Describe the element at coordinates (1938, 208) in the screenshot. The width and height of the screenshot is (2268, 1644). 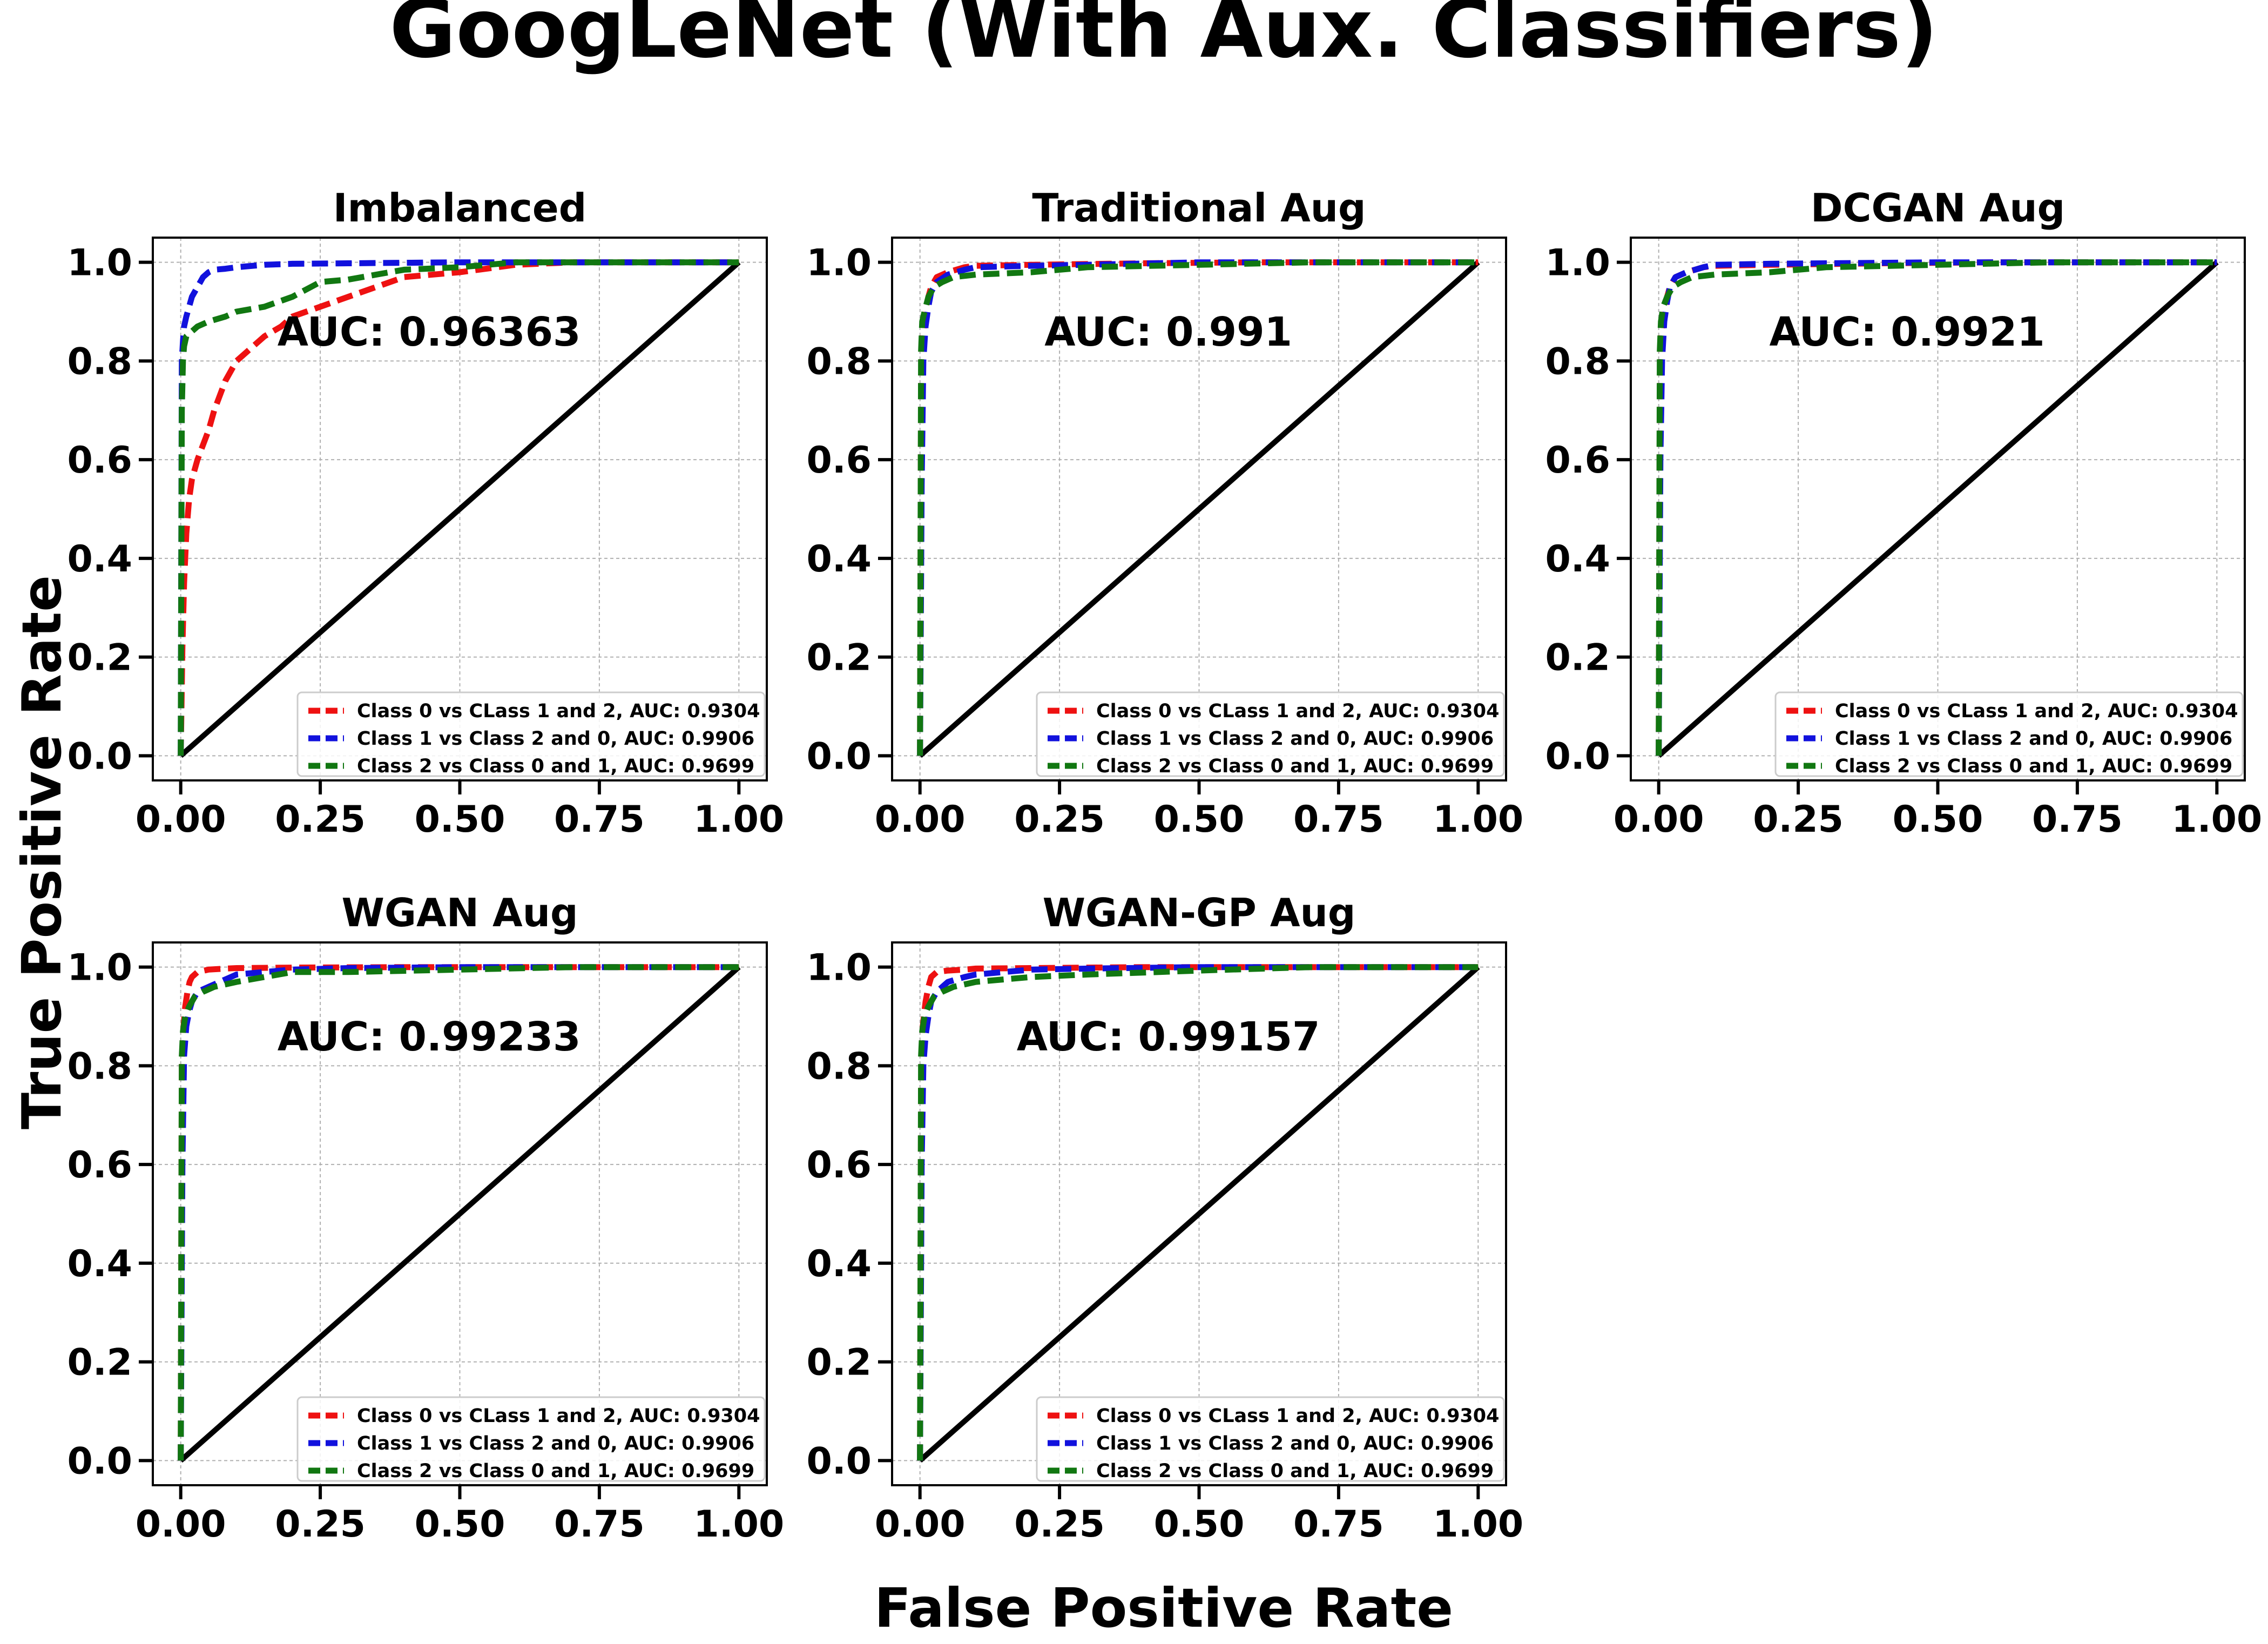
I see `subplot-title: DCGAN Aug` at that location.